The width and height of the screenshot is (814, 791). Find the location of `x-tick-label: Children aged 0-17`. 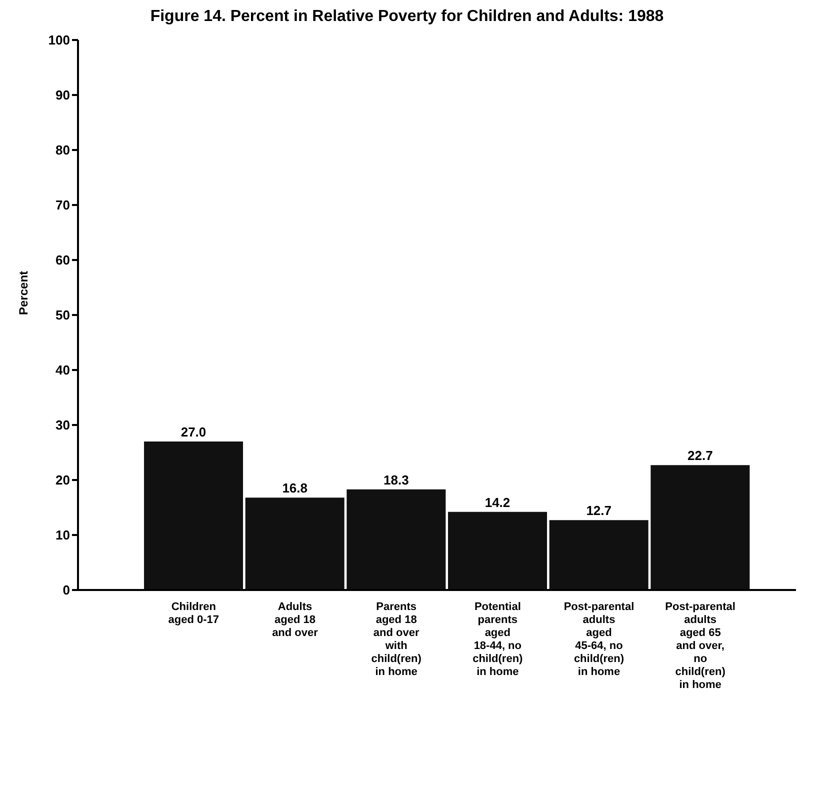

x-tick-label: Children aged 0-17 is located at coordinates (194, 613).